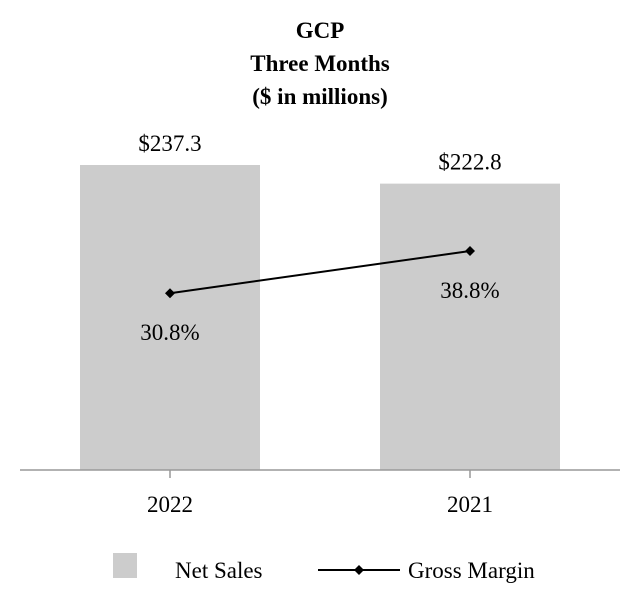 The image size is (640, 612). I want to click on net-sales-bar-2021, so click(470, 326).